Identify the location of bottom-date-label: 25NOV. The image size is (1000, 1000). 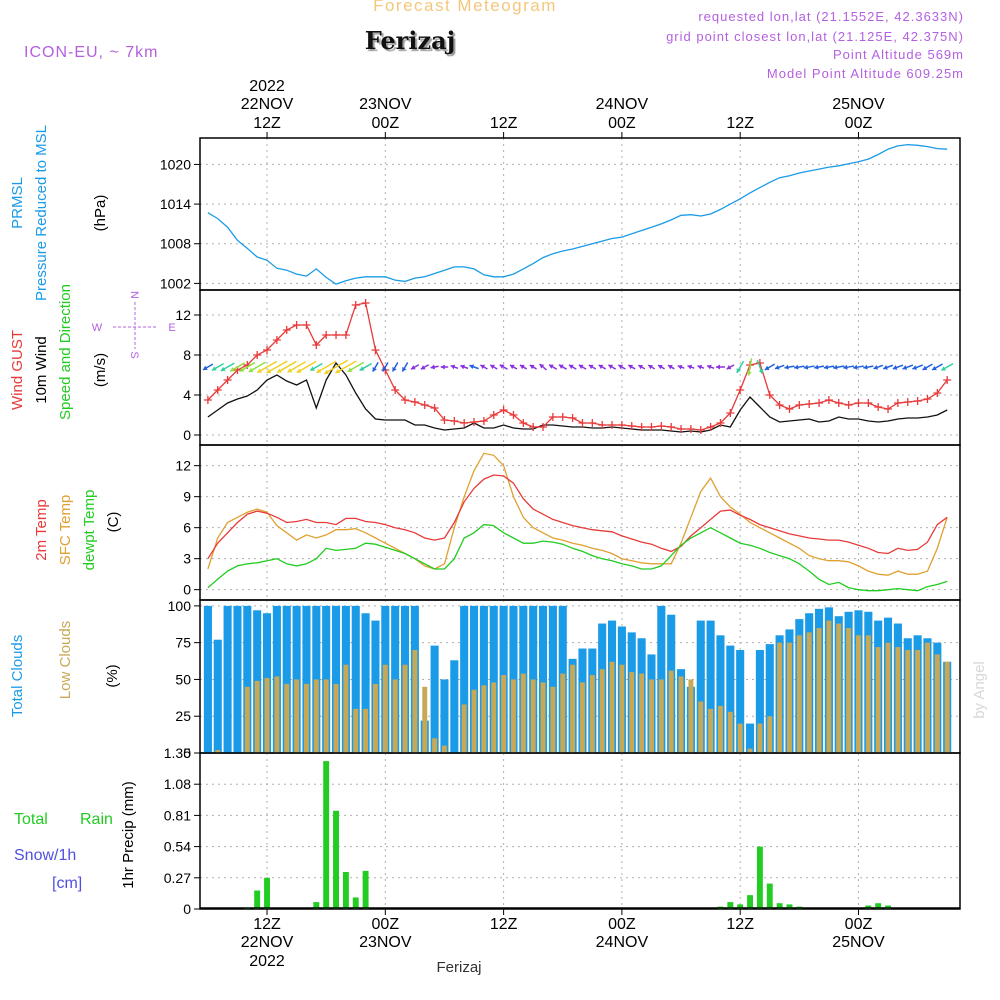
(858, 942).